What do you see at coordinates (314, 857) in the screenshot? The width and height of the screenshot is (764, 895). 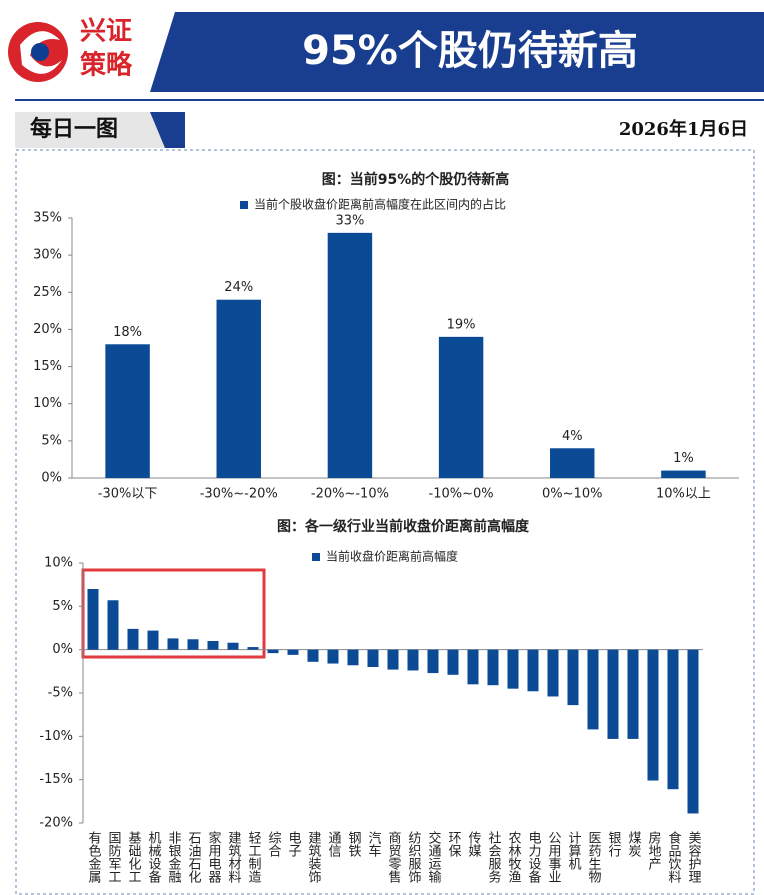 I see `x-tick-label: 建筑装饰` at bounding box center [314, 857].